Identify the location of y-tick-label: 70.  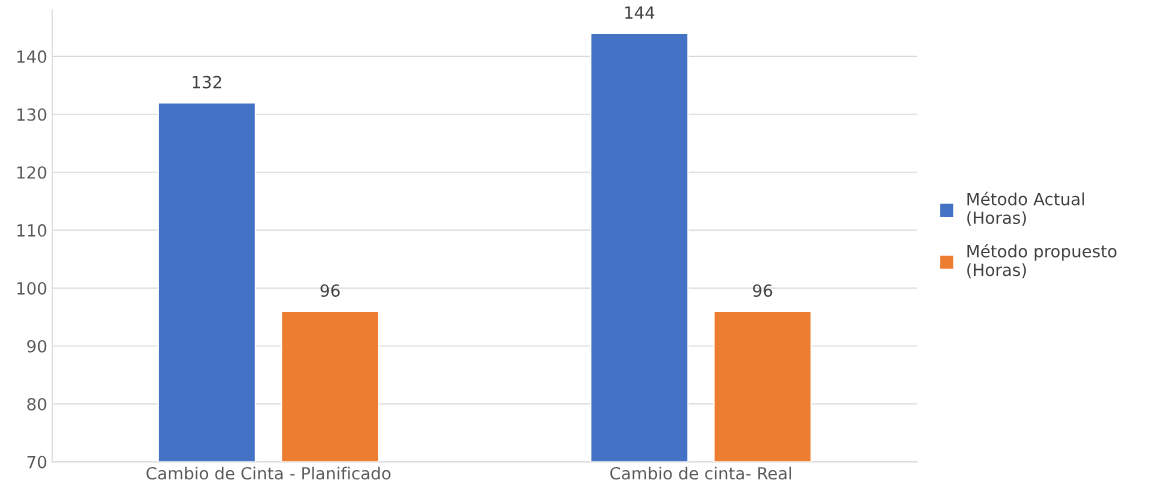
(37, 462).